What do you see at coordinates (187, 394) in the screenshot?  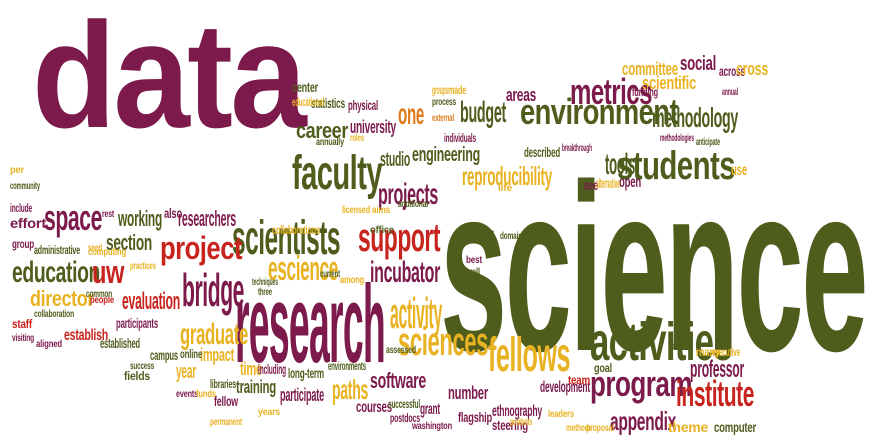 I see `word-events: events` at bounding box center [187, 394].